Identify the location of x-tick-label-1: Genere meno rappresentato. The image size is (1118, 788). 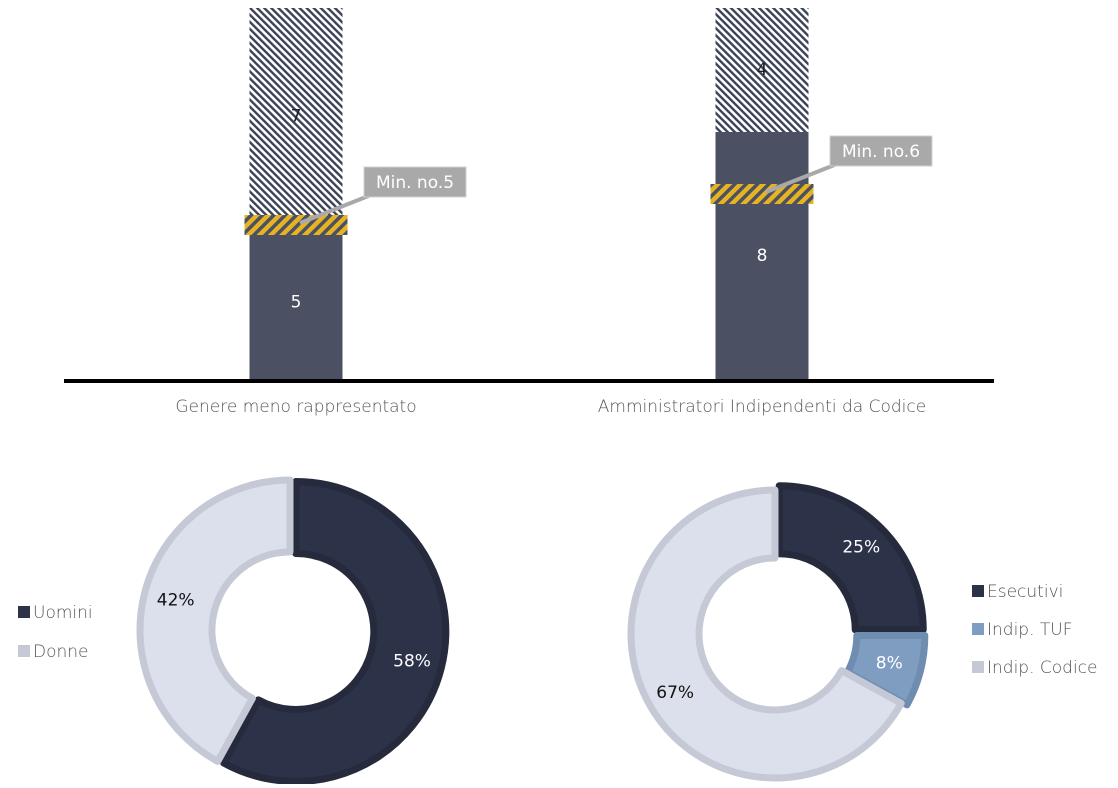
(295, 407).